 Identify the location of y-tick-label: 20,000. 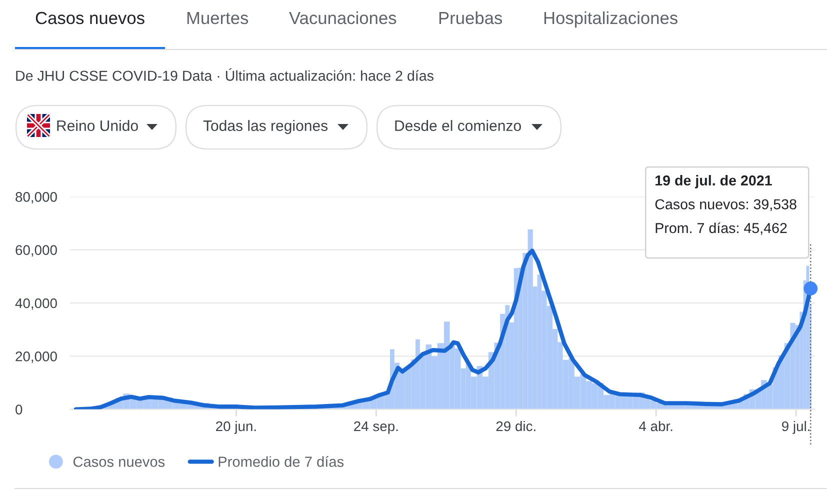
(36, 357).